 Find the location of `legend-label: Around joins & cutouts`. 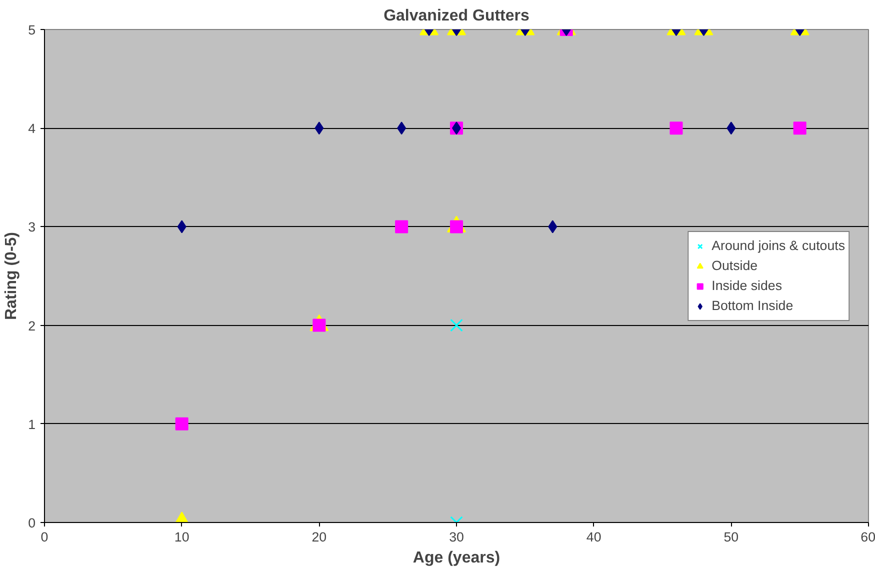

legend-label: Around joins & cutouts is located at coordinates (778, 245).